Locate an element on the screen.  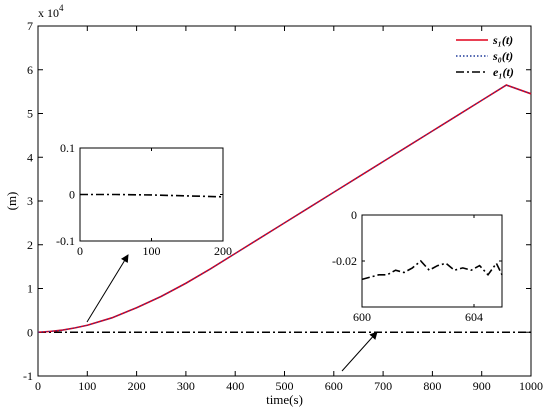
main-y-tick-label: 5 is located at coordinates (30, 114).